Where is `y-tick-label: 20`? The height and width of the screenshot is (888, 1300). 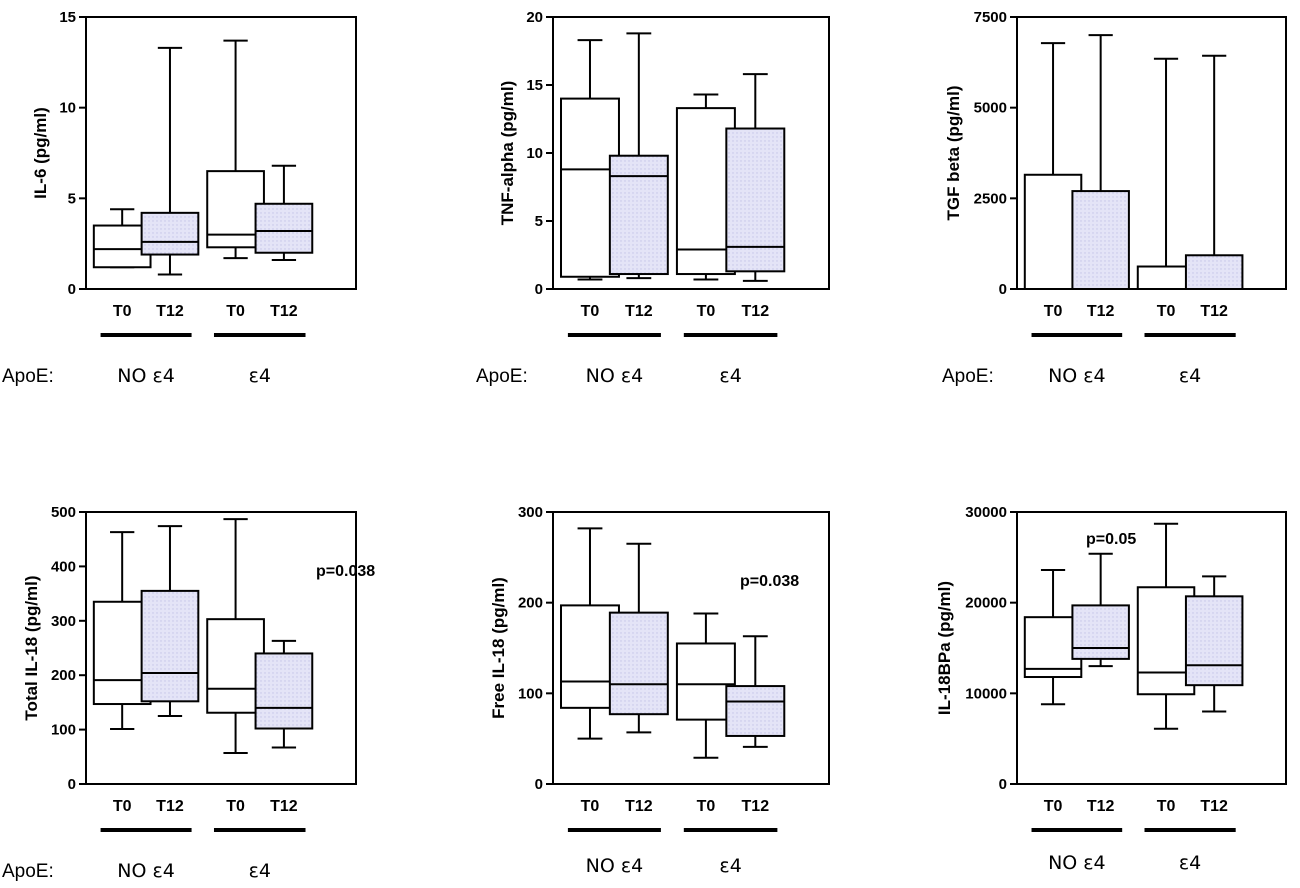
y-tick-label: 20 is located at coordinates (534, 17).